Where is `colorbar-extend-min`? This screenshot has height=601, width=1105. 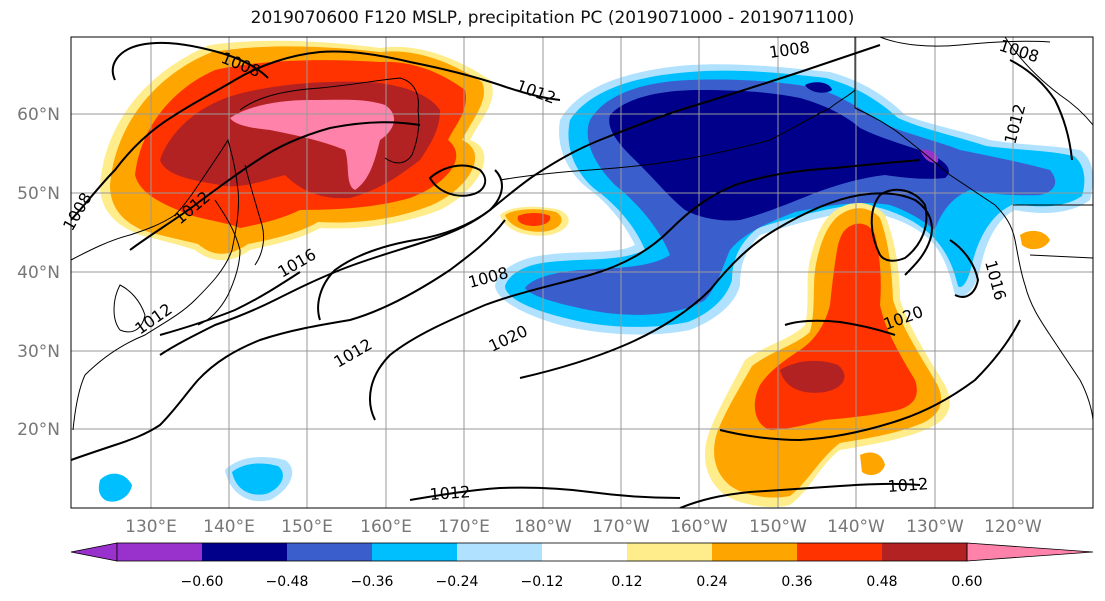
colorbar-extend-min is located at coordinates (94, 552).